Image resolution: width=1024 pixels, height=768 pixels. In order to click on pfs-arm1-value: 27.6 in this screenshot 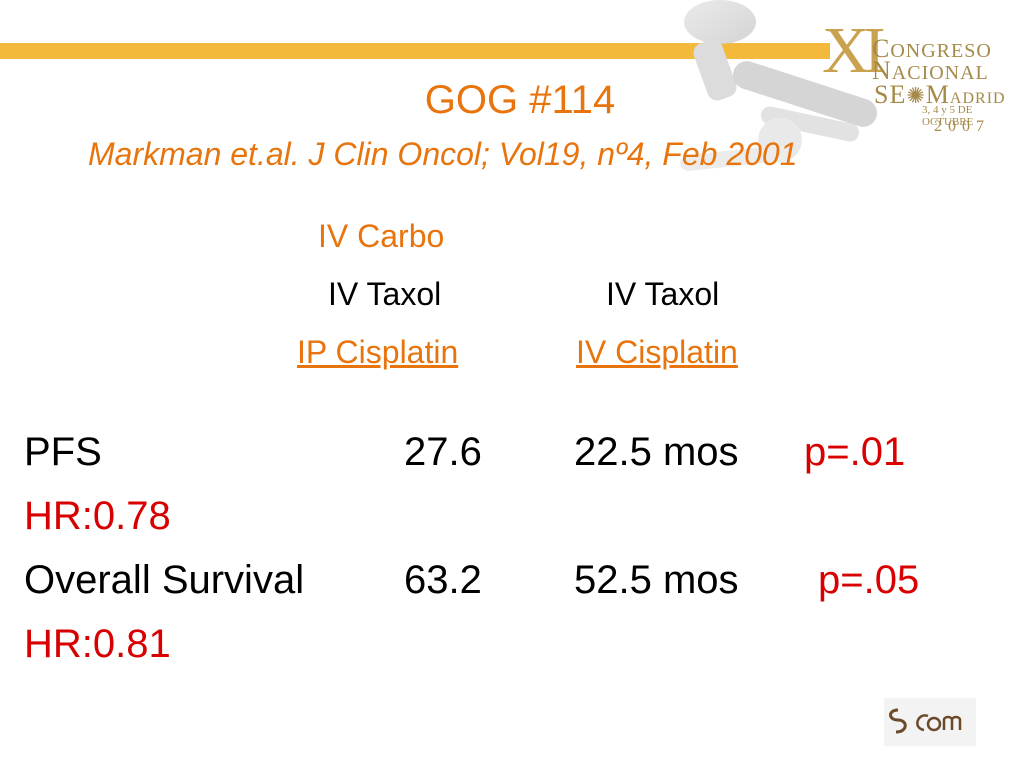, I will do `click(443, 452)`.